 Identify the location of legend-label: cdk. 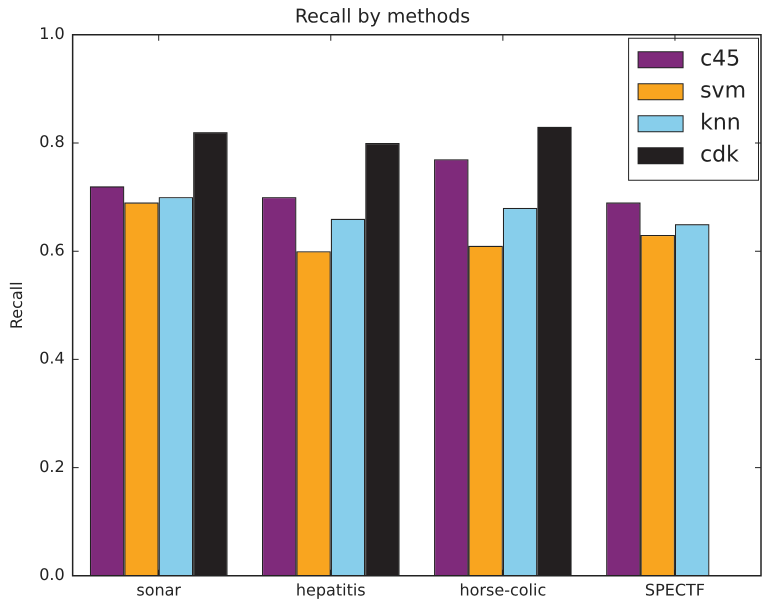
(720, 155).